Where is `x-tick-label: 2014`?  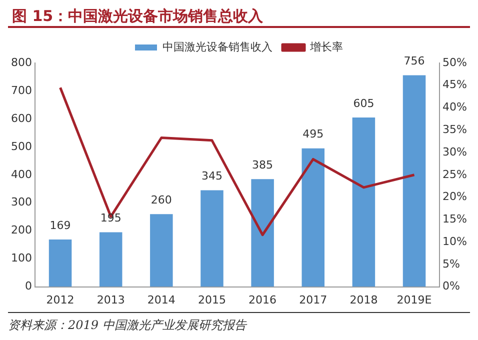
x-tick-label: 2014 is located at coordinates (161, 299).